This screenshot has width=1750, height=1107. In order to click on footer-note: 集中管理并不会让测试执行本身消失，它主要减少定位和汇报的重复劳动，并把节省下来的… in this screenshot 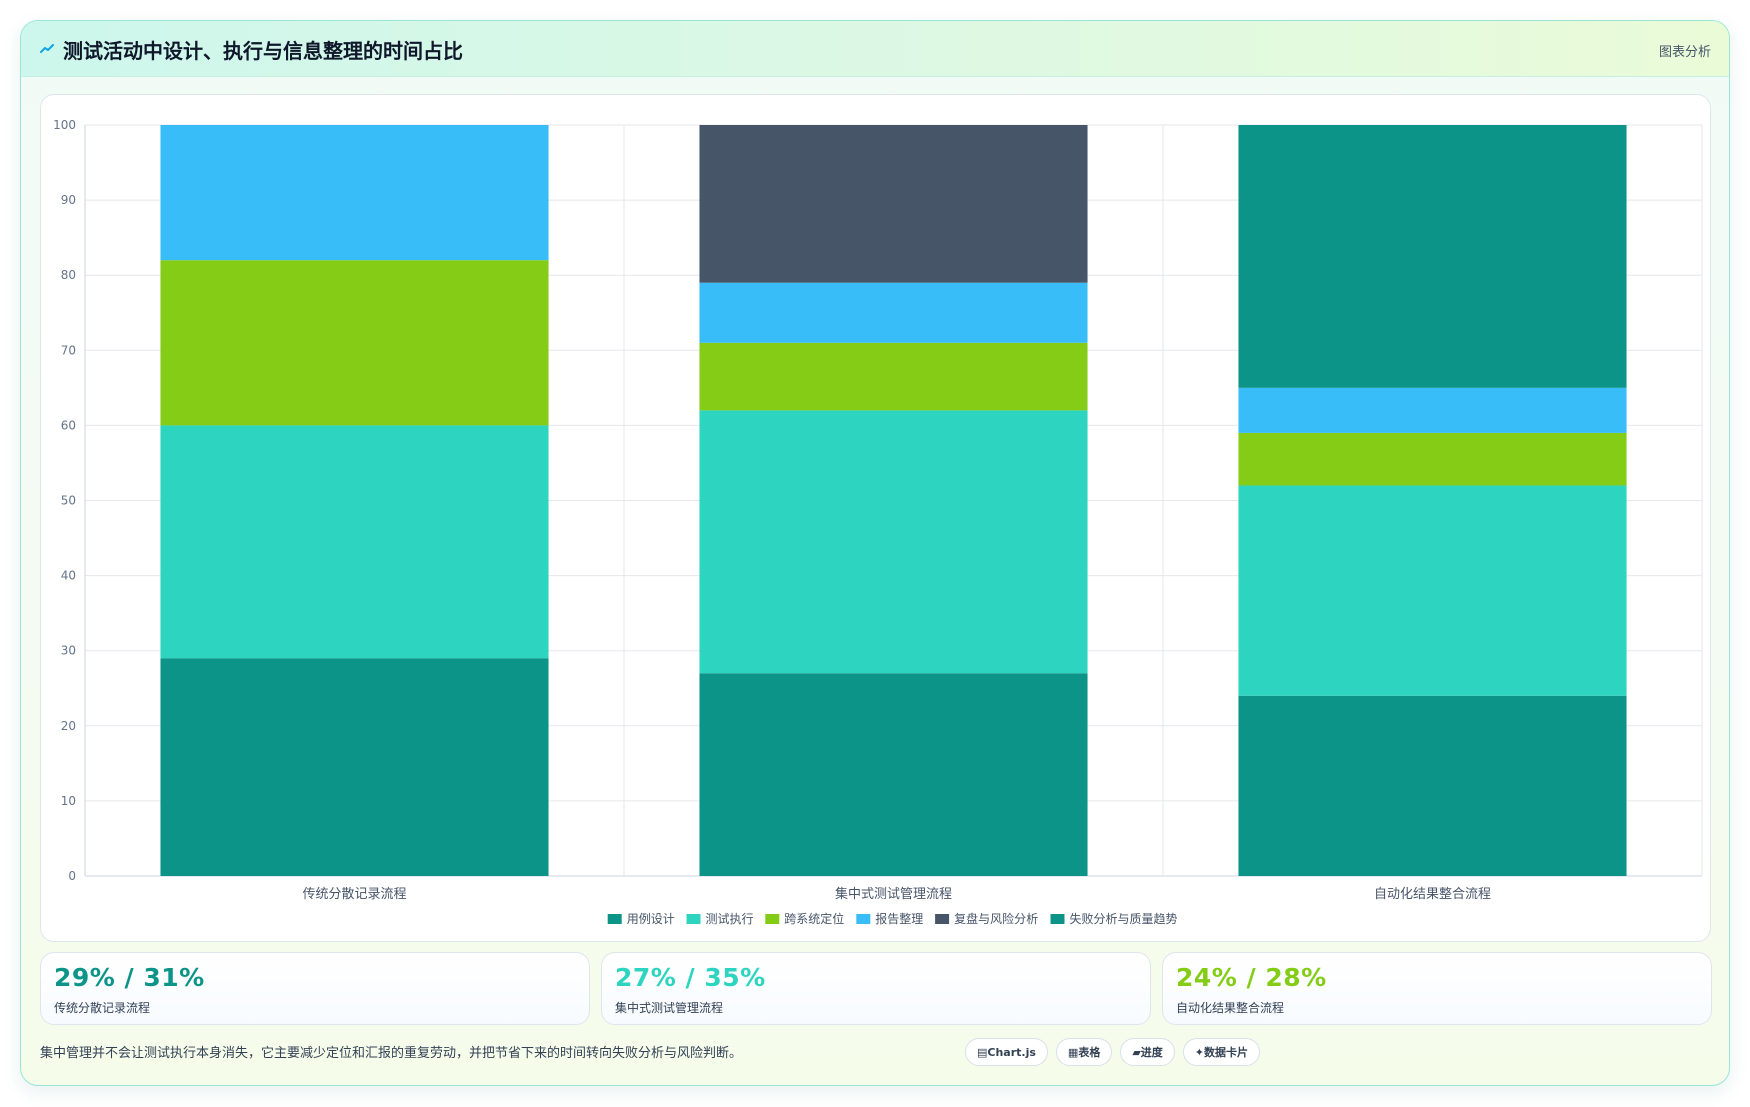, I will do `click(391, 1053)`.